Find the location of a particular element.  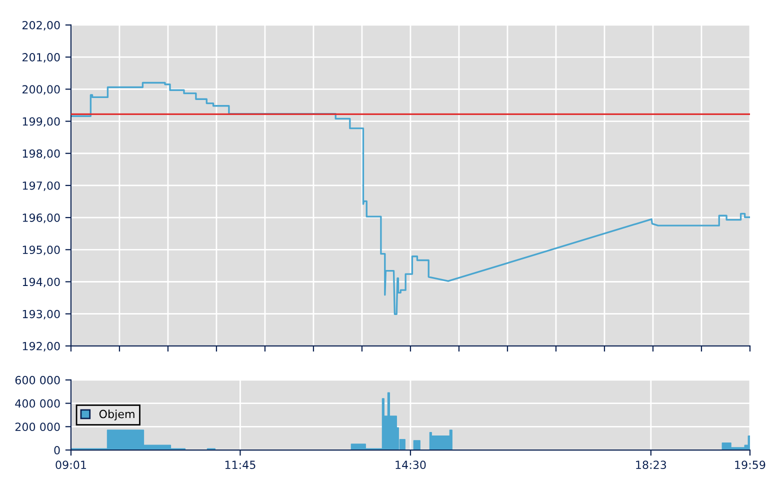

y-tick-label: 193,00 is located at coordinates (41, 315).